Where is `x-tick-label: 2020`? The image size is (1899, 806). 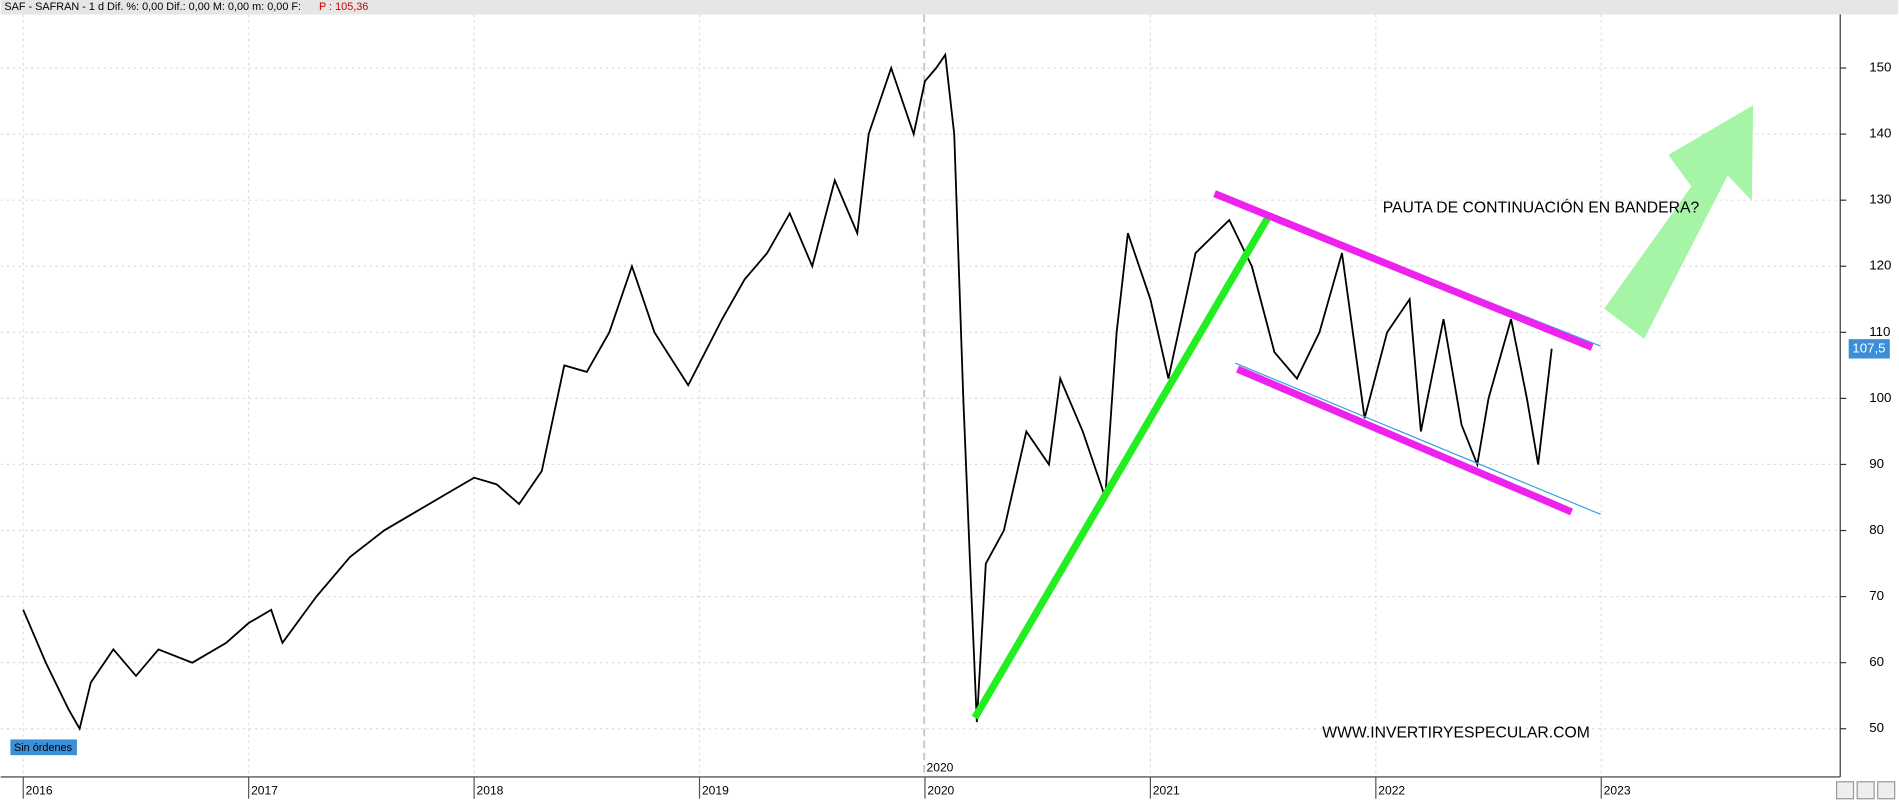
x-tick-label: 2020 is located at coordinates (940, 791).